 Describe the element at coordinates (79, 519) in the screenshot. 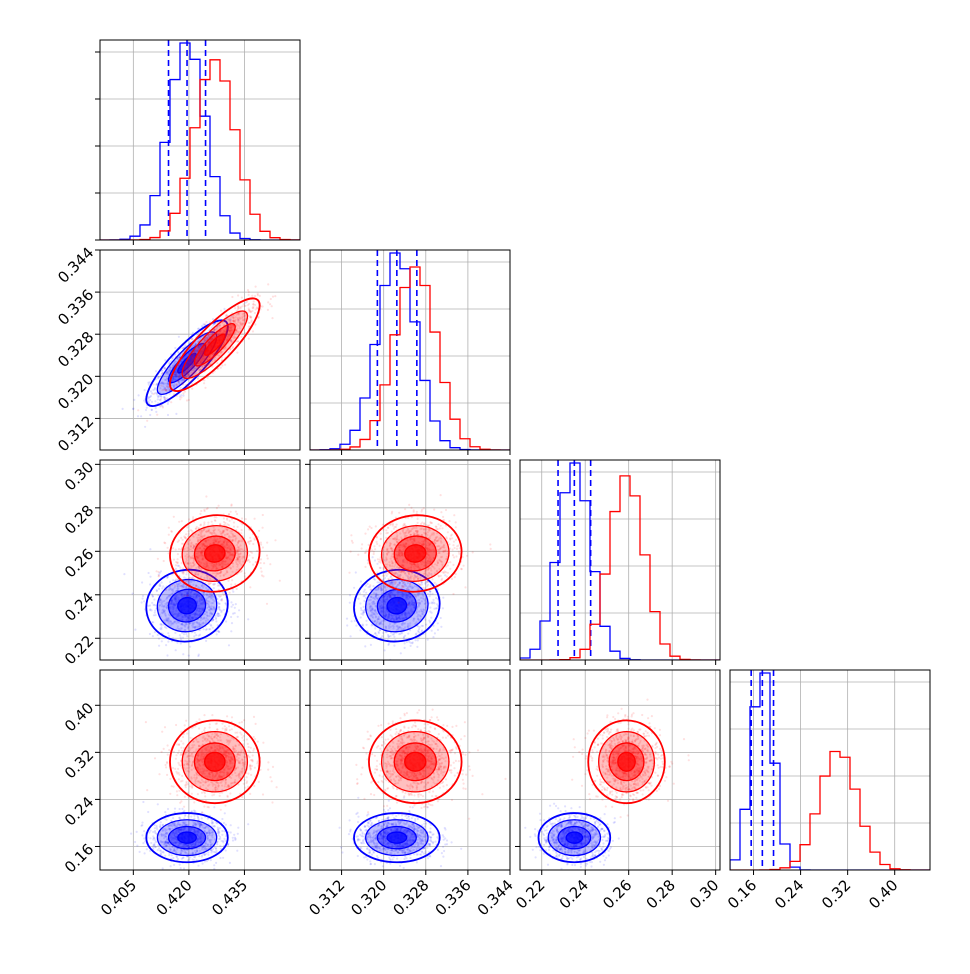

I see `y-tick-label: 0.28` at that location.